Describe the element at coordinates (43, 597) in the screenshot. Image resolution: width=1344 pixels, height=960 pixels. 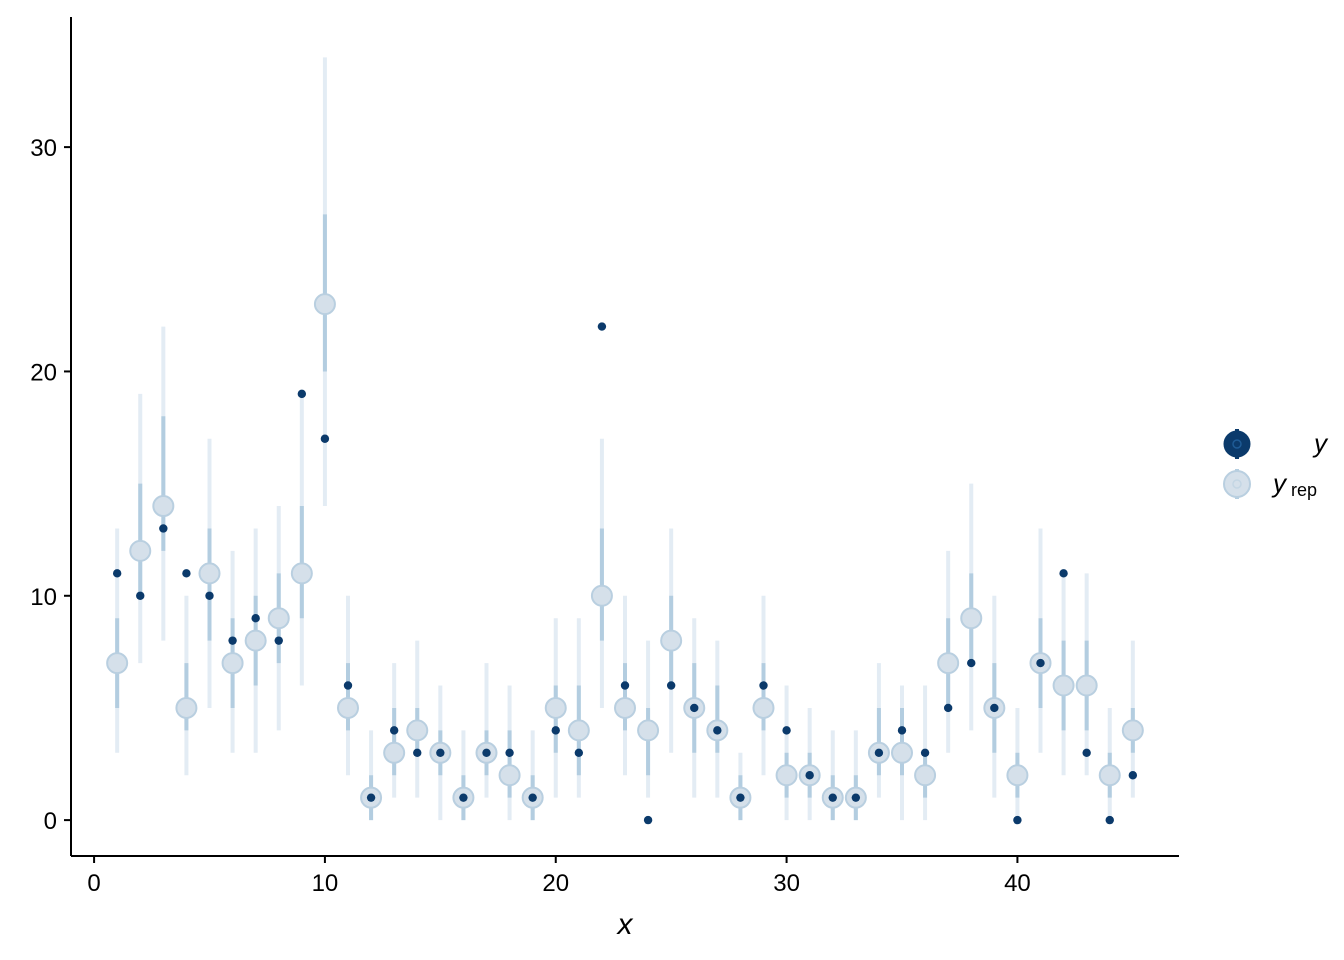
I see `y-tick-label: 10` at that location.